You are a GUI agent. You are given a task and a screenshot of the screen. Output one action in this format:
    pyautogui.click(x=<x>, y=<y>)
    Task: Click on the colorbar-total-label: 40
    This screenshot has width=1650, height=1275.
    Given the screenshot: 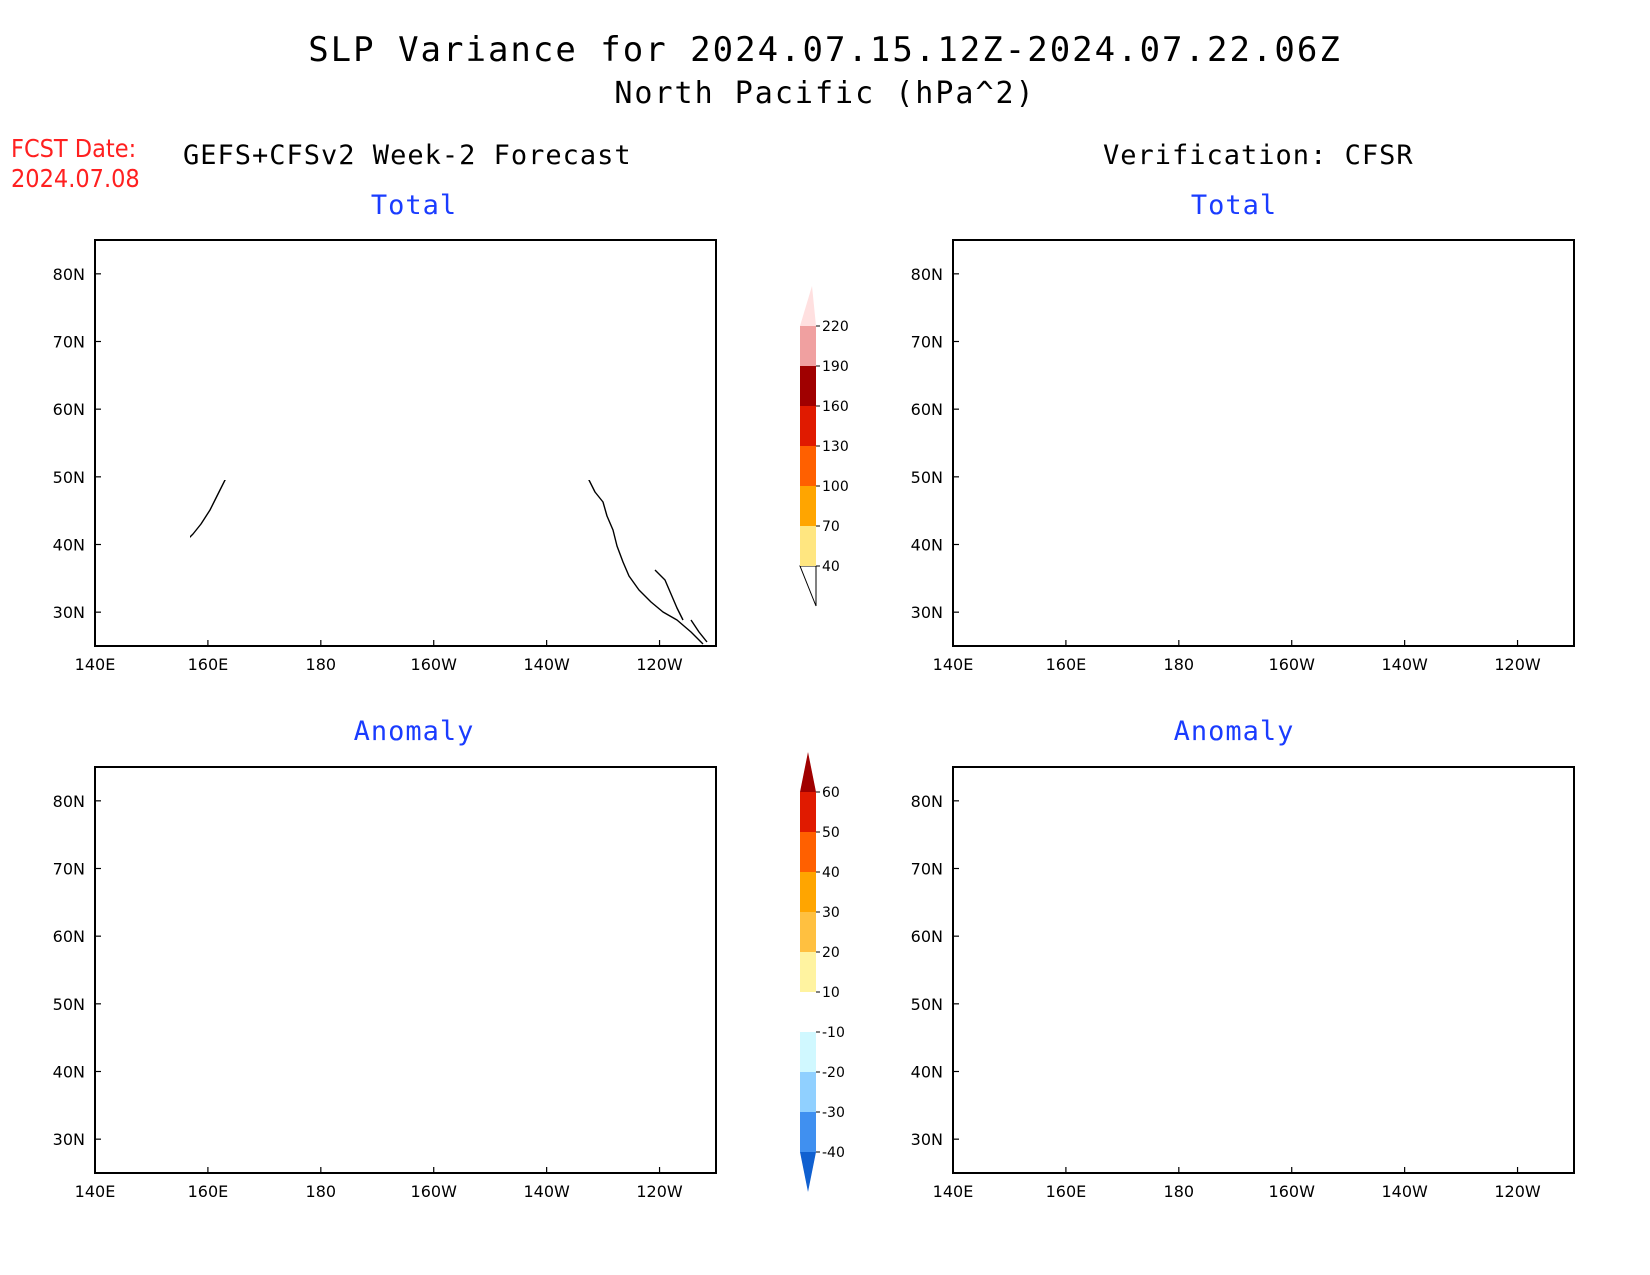 What is the action you would take?
    pyautogui.click(x=831, y=567)
    